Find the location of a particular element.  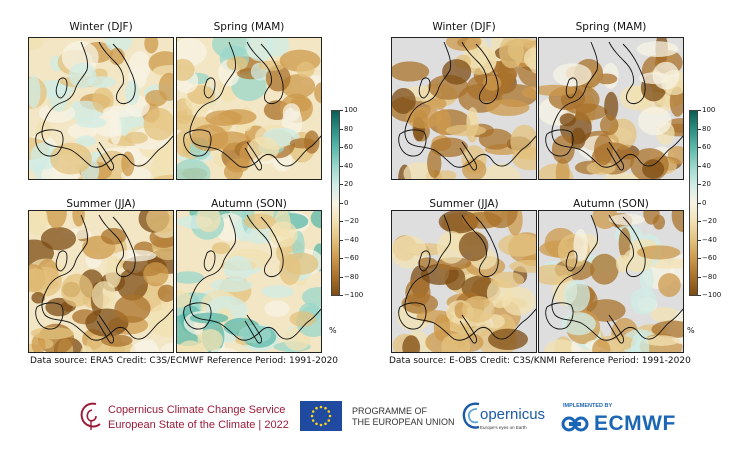

map-spring-era5 is located at coordinates (249, 108).